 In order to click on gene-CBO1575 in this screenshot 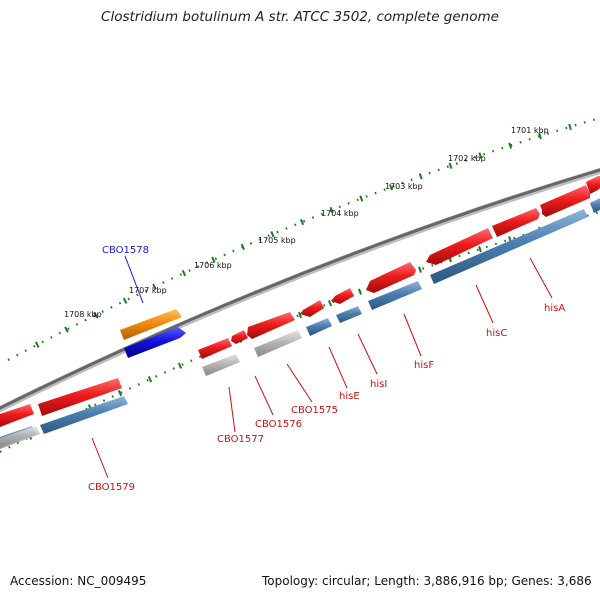, I will do `click(271, 325)`.